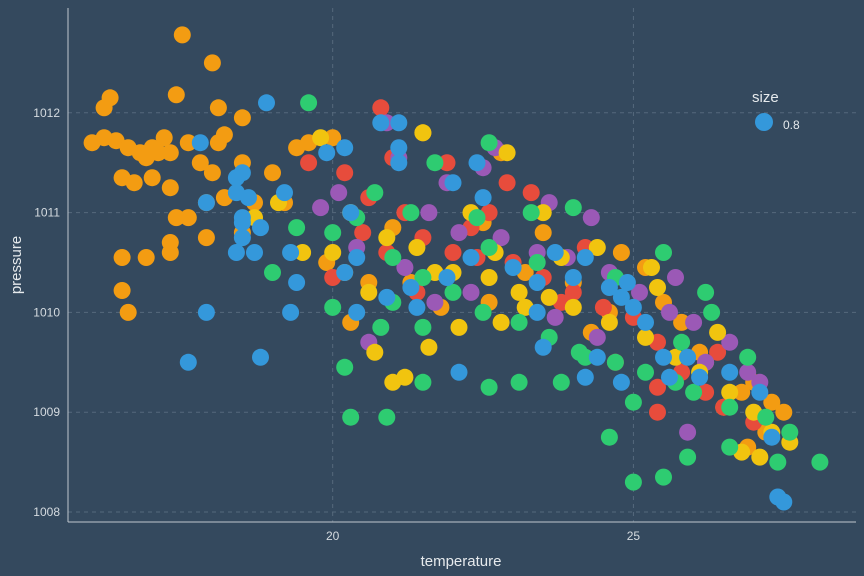 The height and width of the screenshot is (576, 864). What do you see at coordinates (764, 122) in the screenshot?
I see `legend-swatch` at bounding box center [764, 122].